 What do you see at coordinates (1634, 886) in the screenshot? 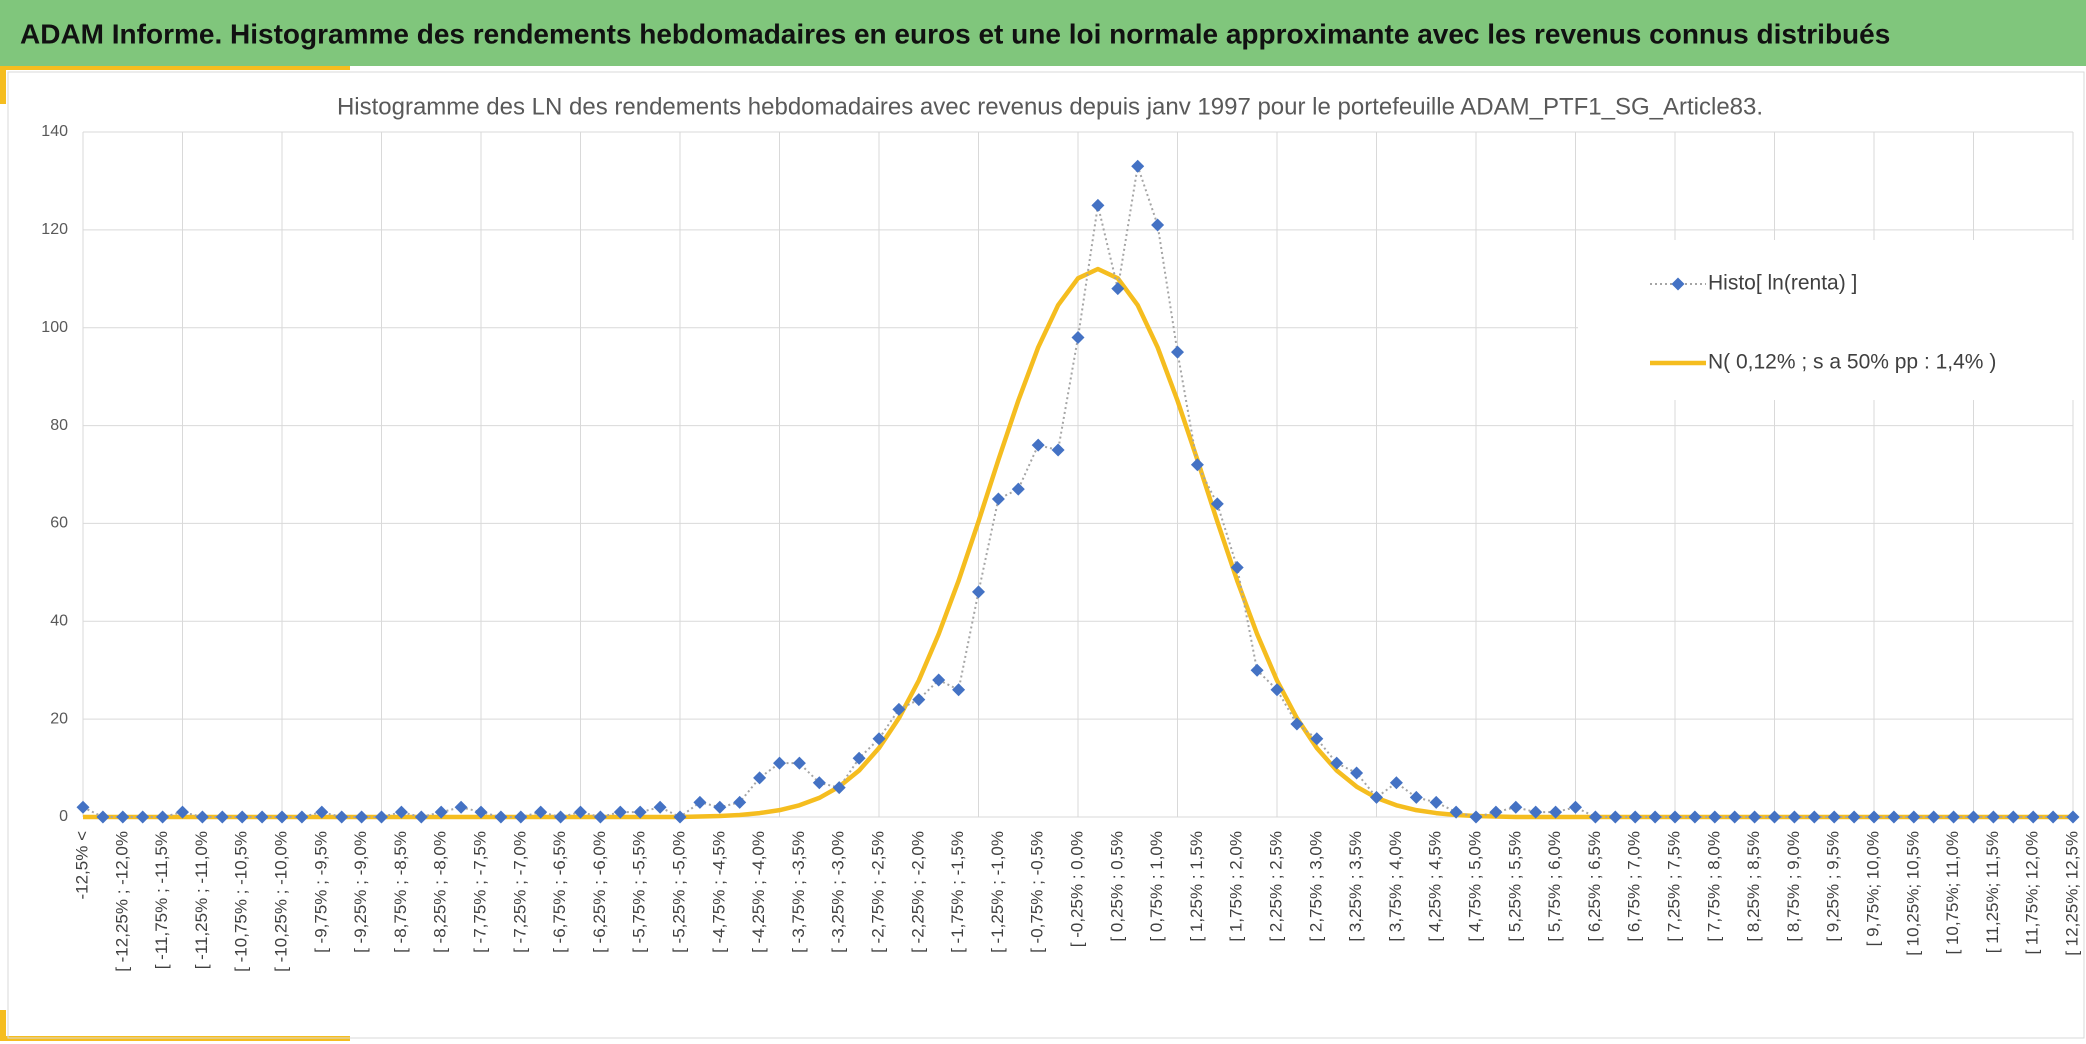
I see `x-tick-label: [ 6,75% ; 7,0%` at bounding box center [1634, 886].